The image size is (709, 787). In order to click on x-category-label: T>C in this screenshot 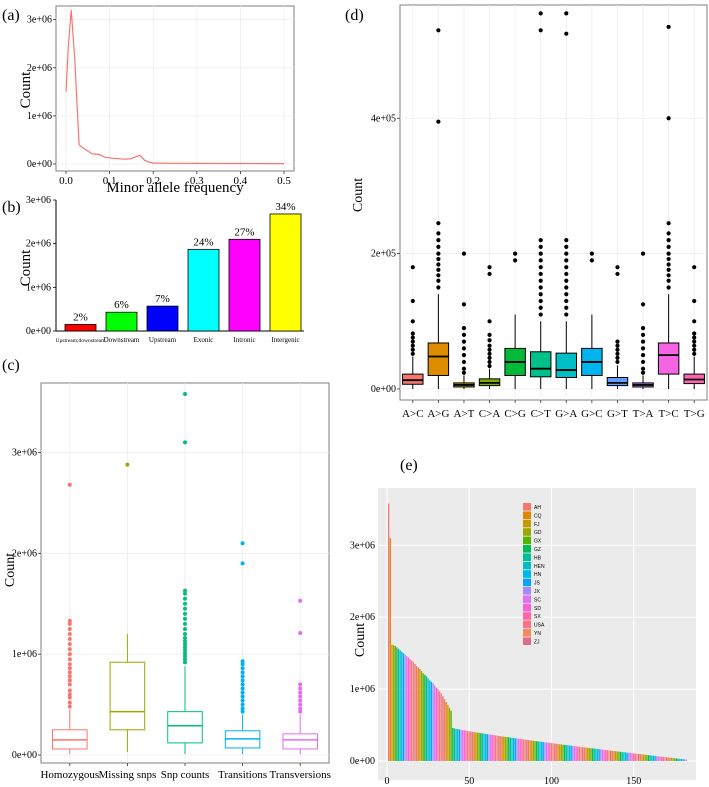, I will do `click(668, 414)`.